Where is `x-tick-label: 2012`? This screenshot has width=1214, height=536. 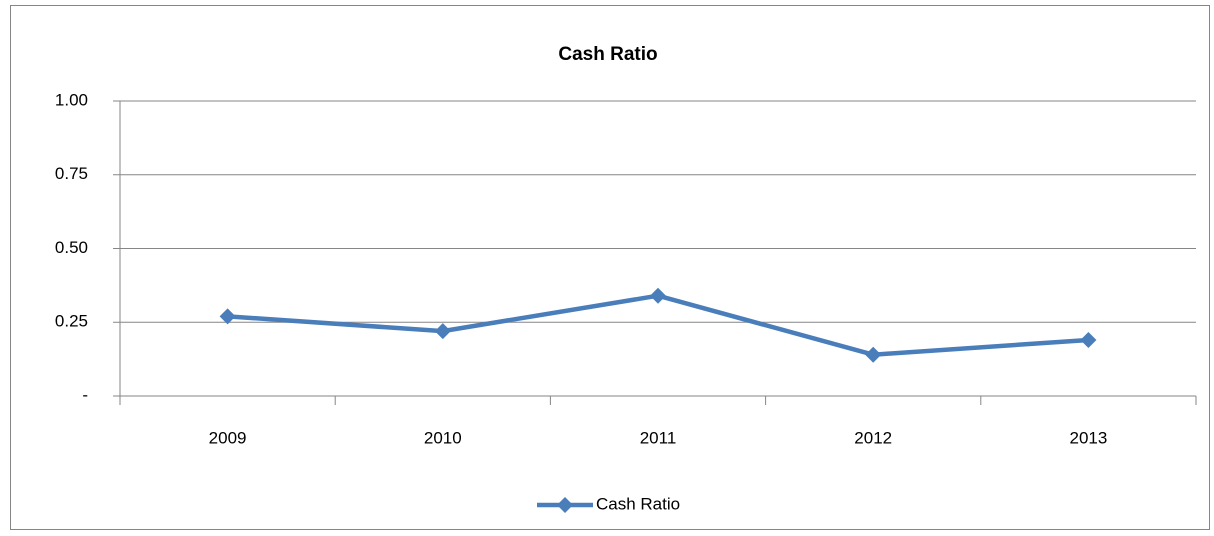 x-tick-label: 2012 is located at coordinates (873, 437).